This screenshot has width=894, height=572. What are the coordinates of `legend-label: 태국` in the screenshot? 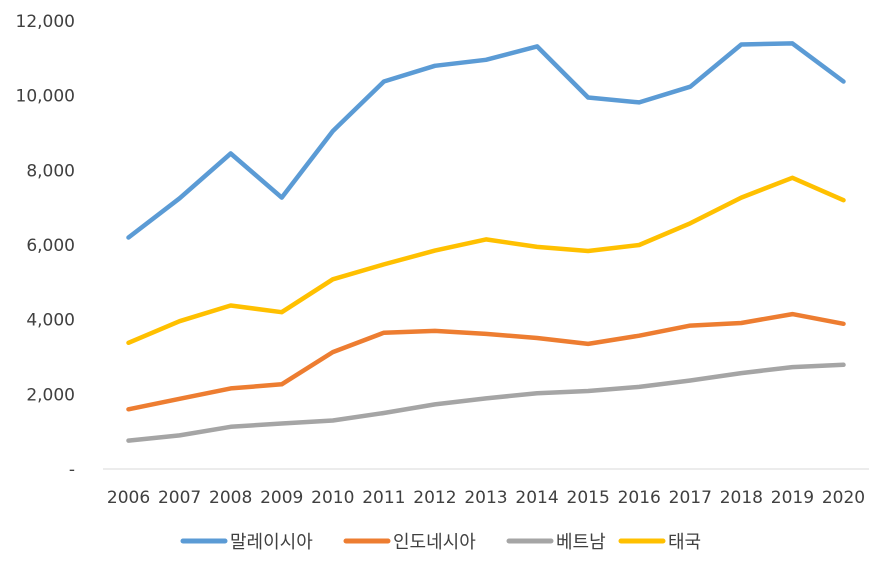 It's located at (684, 542).